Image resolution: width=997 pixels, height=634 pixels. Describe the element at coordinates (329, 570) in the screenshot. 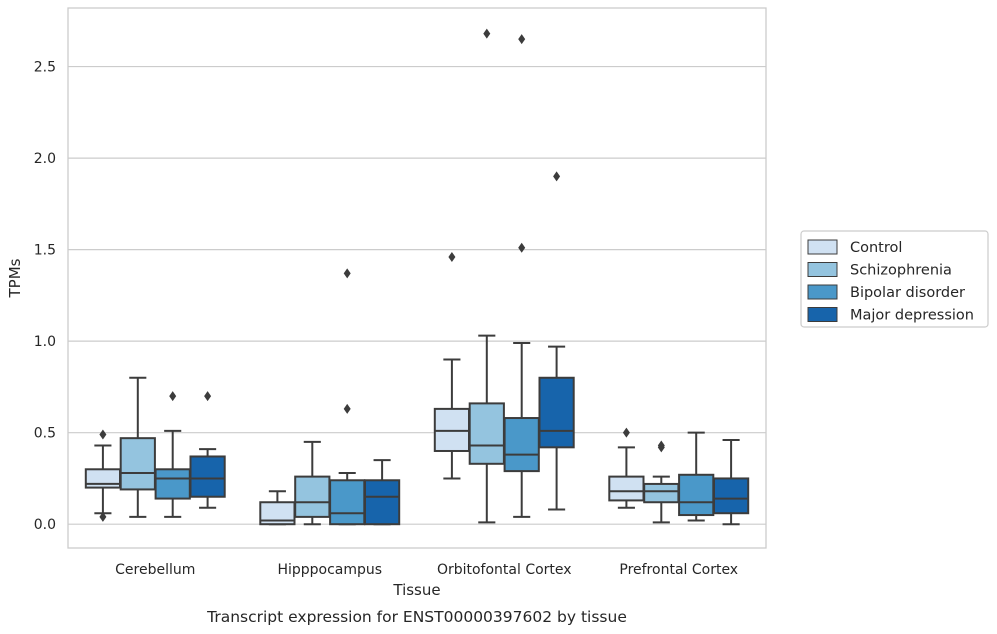

I see `x-tick-label: Hipppocampus` at that location.